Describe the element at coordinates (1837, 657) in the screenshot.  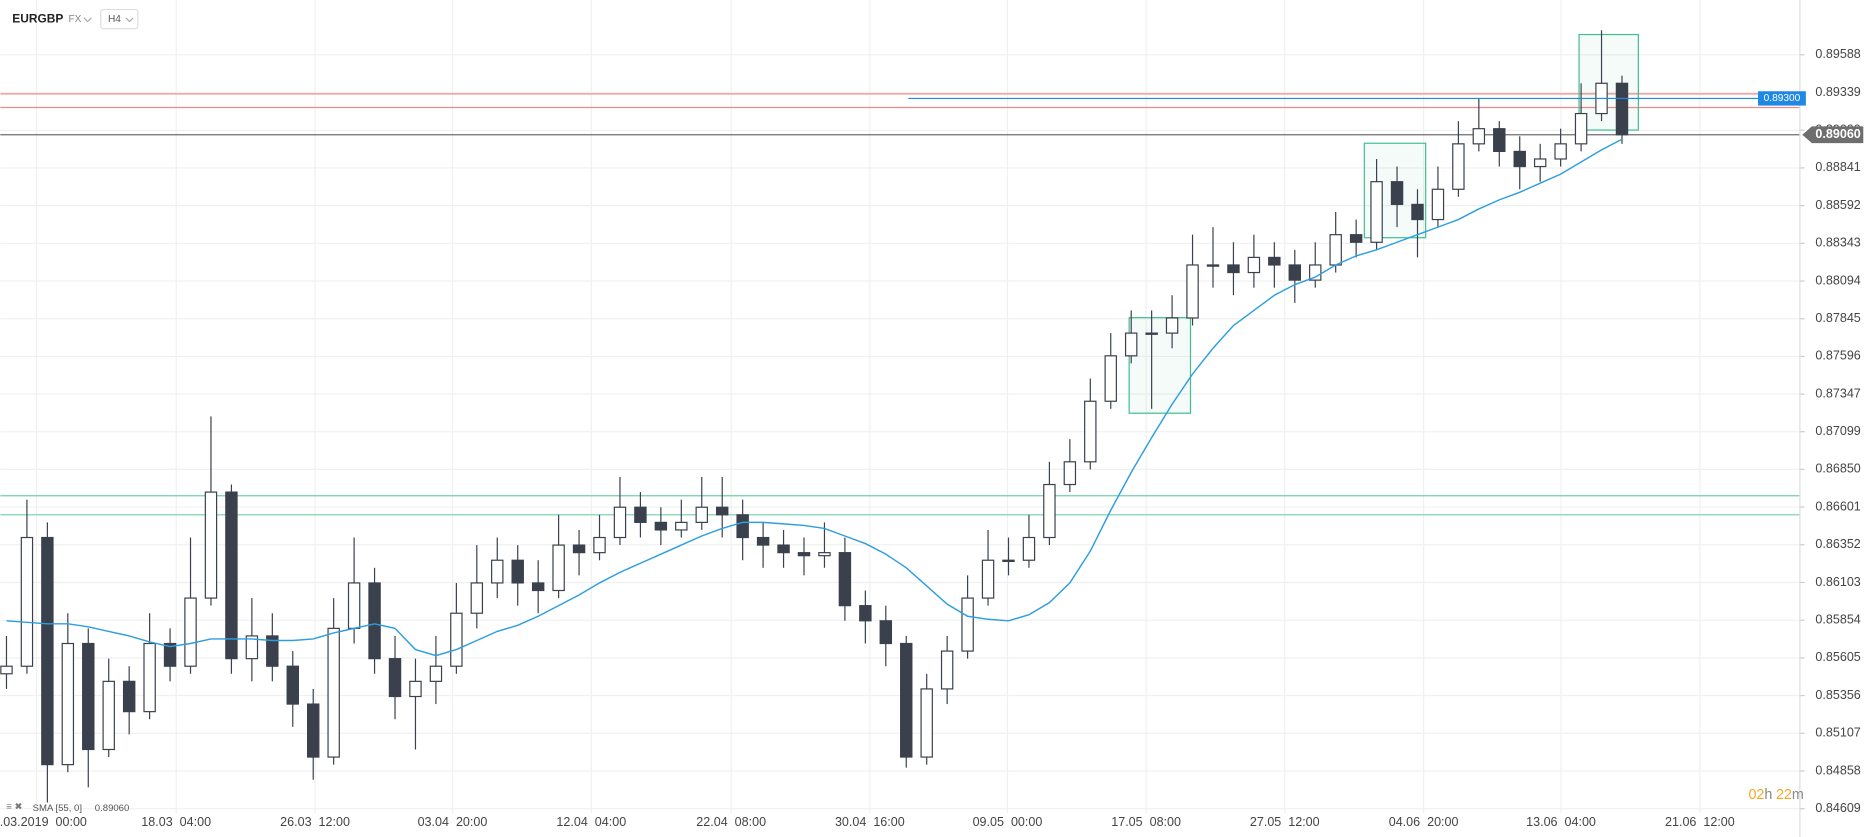
I see `y-tick-label: 0.85605` at that location.